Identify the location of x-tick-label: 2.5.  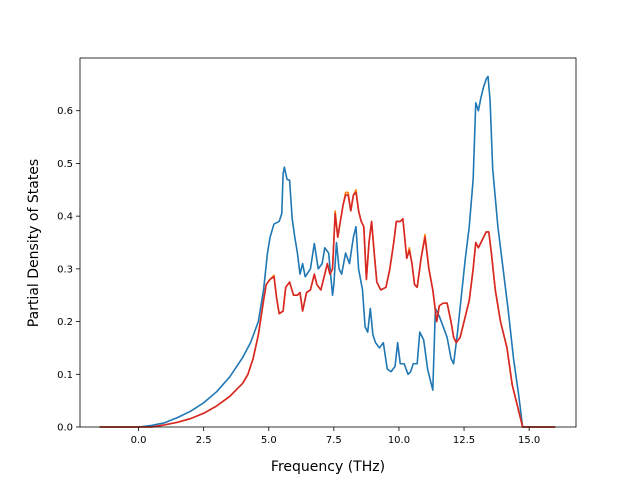
(204, 440).